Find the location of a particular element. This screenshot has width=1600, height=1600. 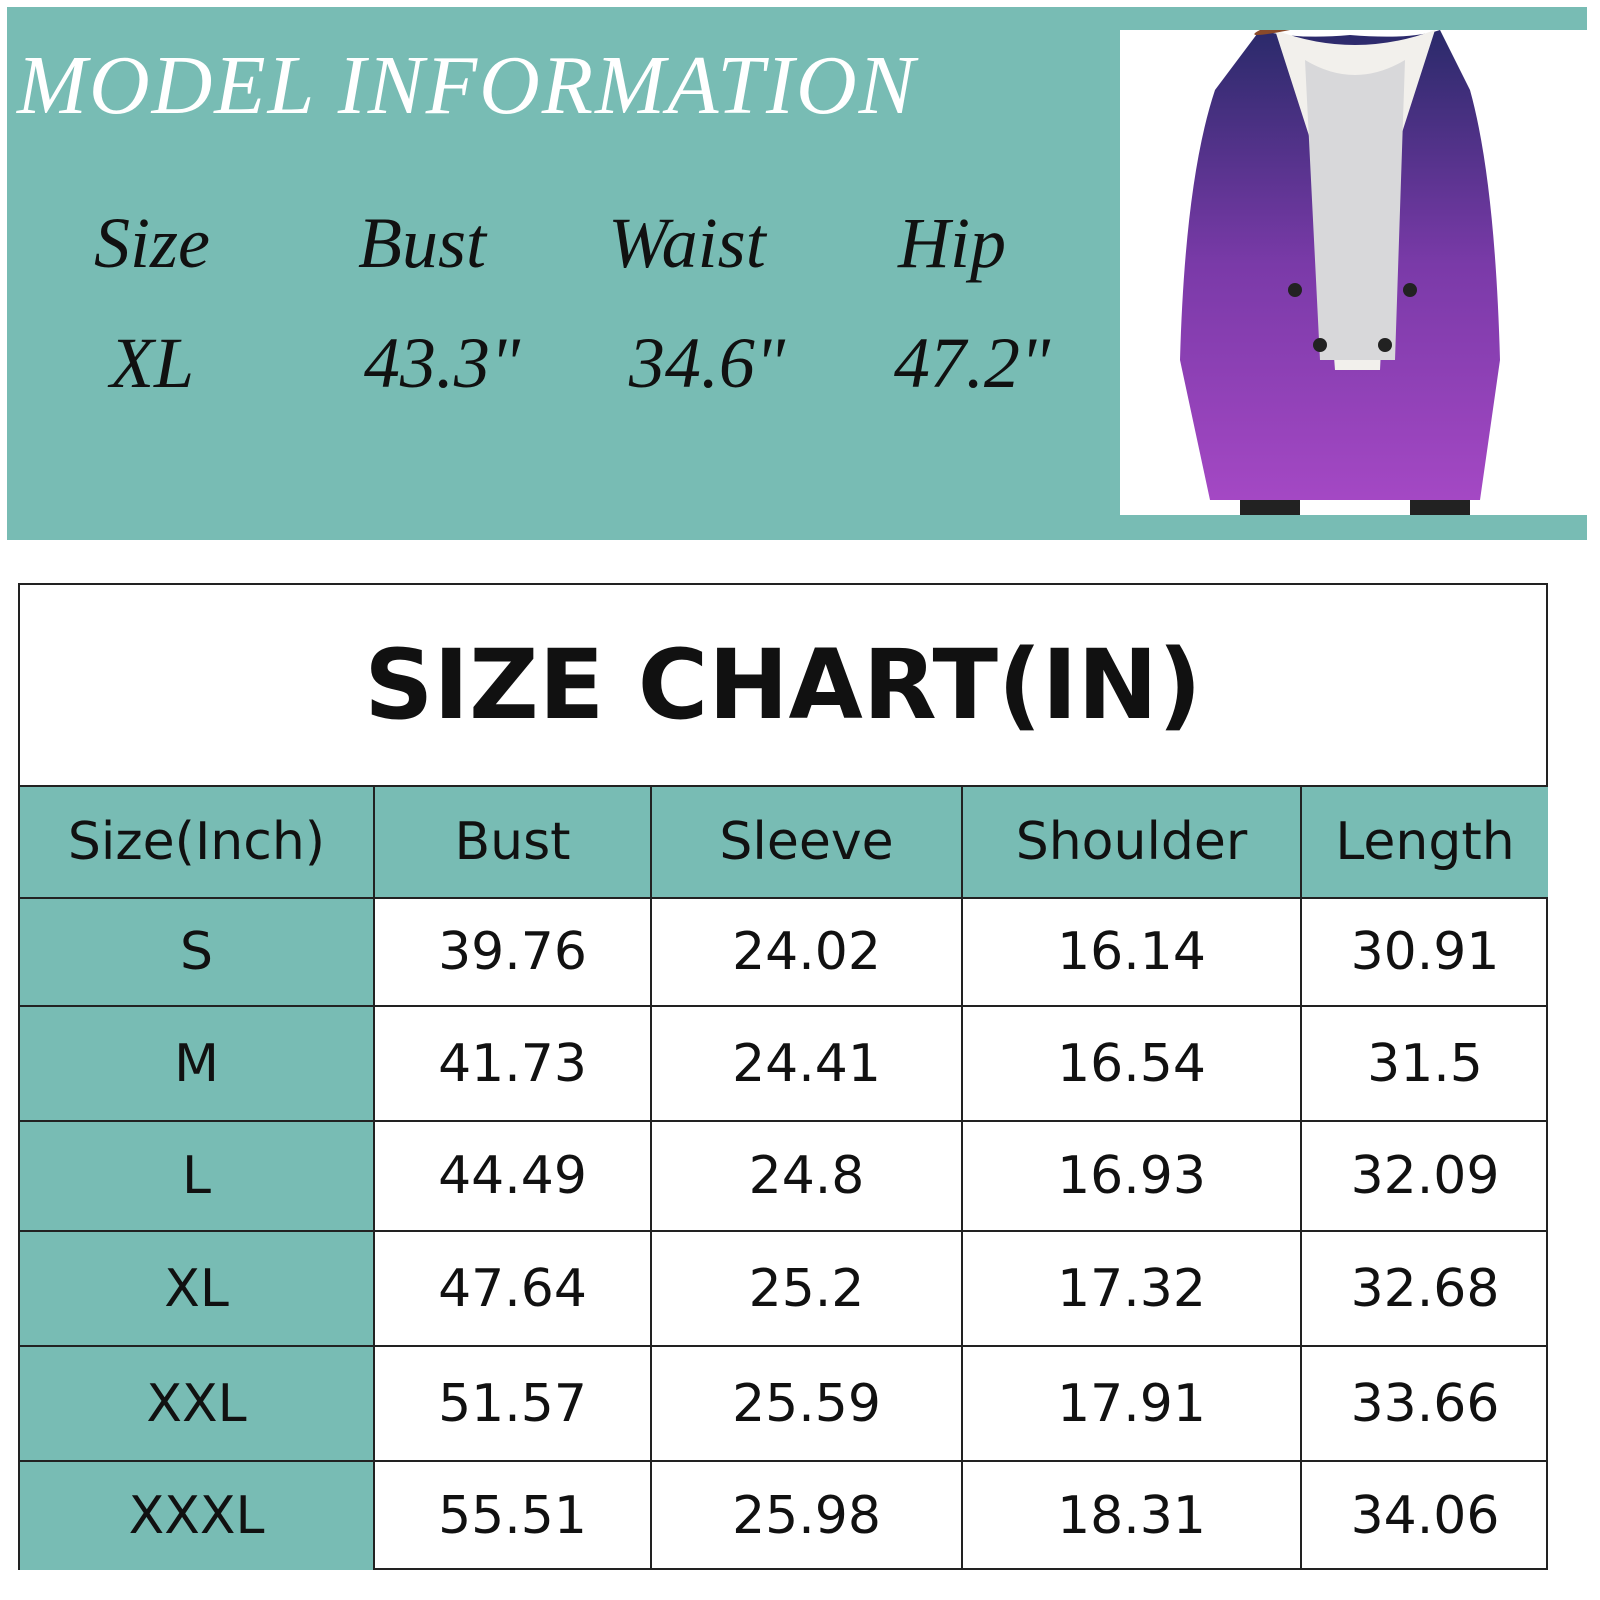

model-value: XL is located at coordinates (152, 363).